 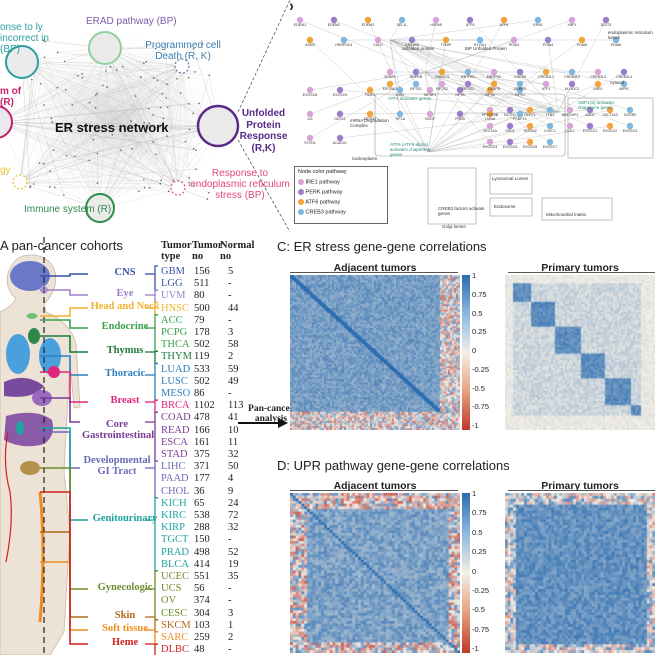 I want to click on tumor-type-cell: HNSC, so click(x=175, y=309).